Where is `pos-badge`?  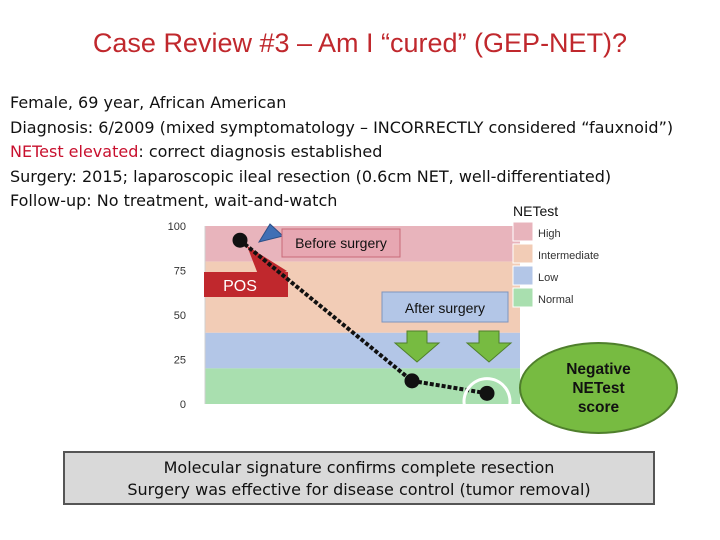
pos-badge is located at coordinates (246, 284).